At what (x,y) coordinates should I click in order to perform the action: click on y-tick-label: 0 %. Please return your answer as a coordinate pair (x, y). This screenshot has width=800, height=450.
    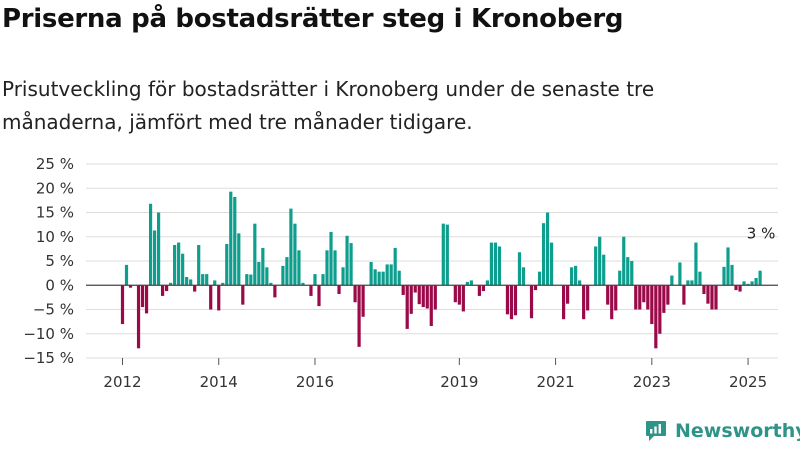
    Looking at the image, I should click on (59, 285).